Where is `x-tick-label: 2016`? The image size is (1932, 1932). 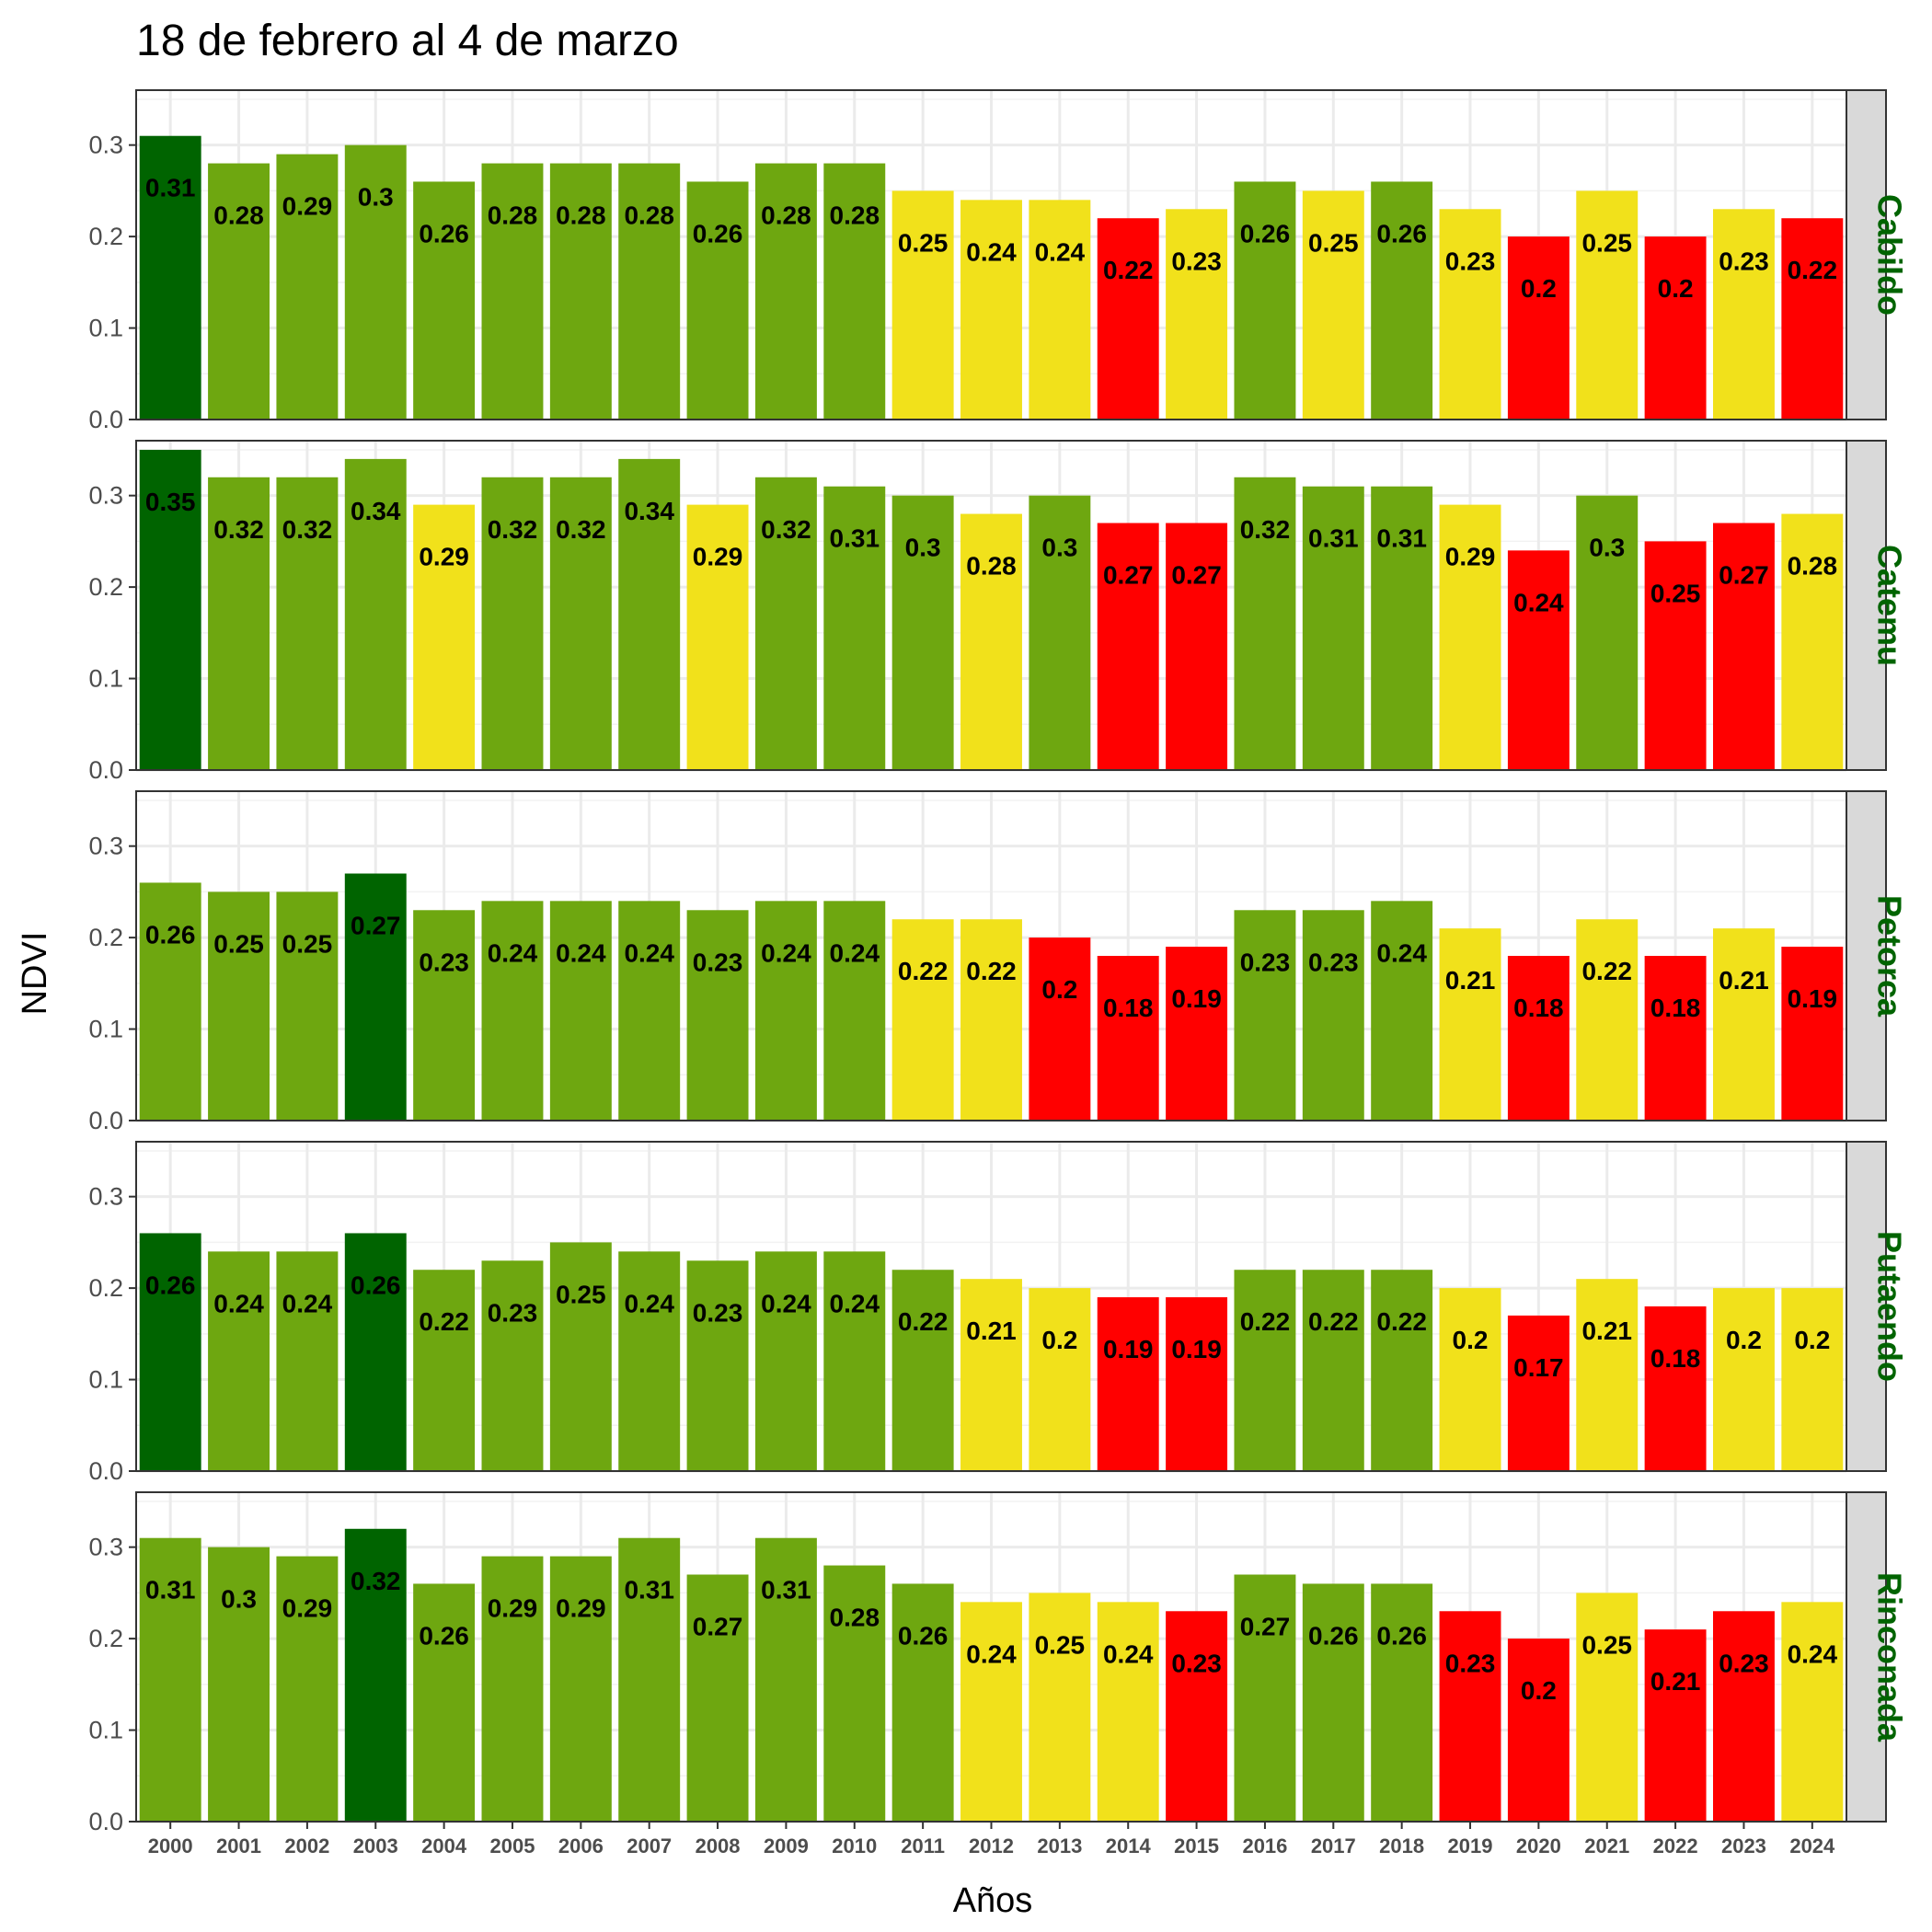
x-tick-label: 2016 is located at coordinates (1264, 1845).